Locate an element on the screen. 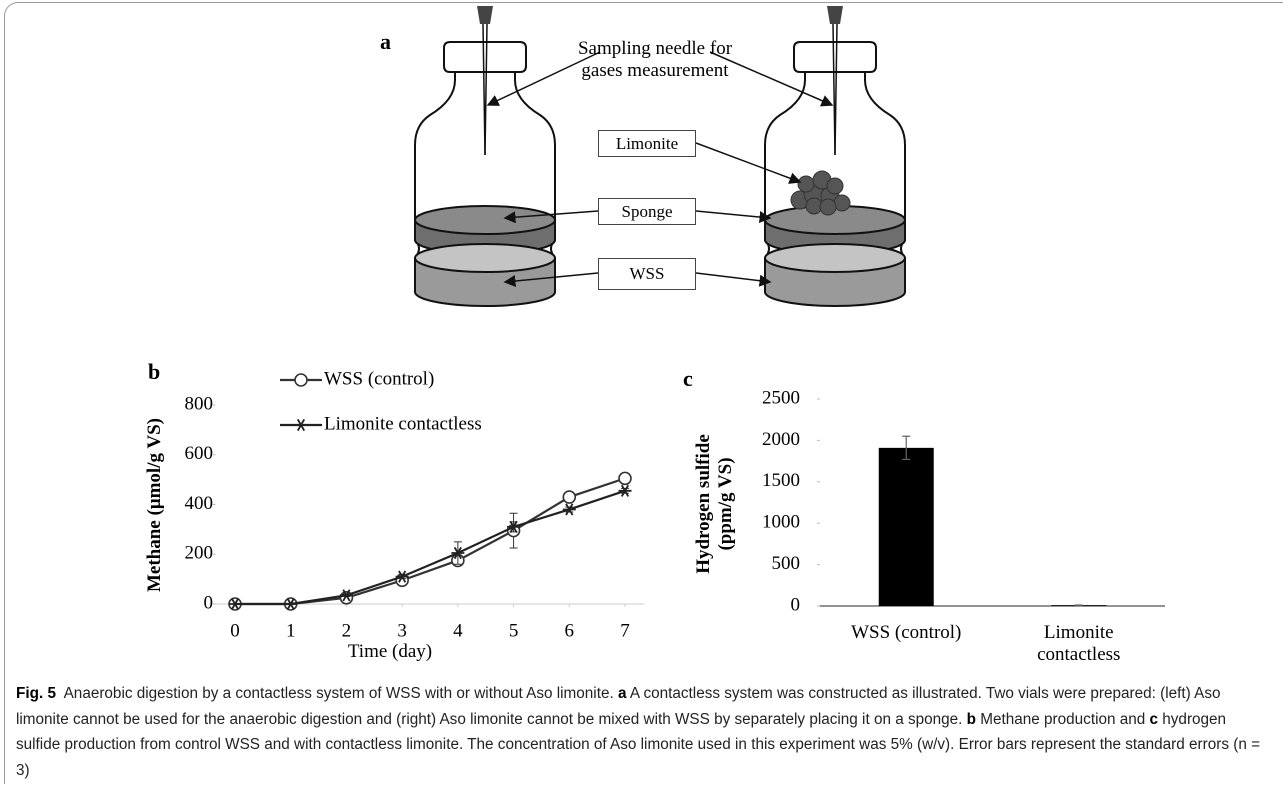  x-tick-label: 2 is located at coordinates (347, 630).